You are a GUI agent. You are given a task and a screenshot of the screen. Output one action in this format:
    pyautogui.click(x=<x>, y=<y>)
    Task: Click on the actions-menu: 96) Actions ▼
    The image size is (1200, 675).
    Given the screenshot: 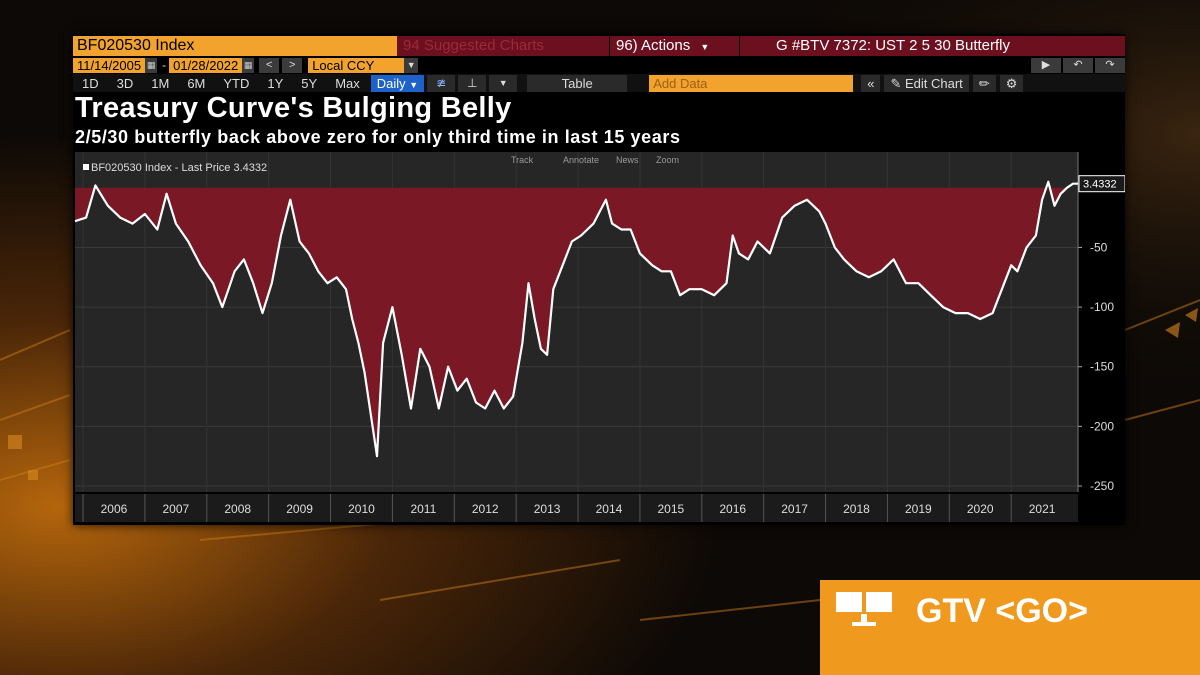 What is the action you would take?
    pyautogui.click(x=674, y=46)
    